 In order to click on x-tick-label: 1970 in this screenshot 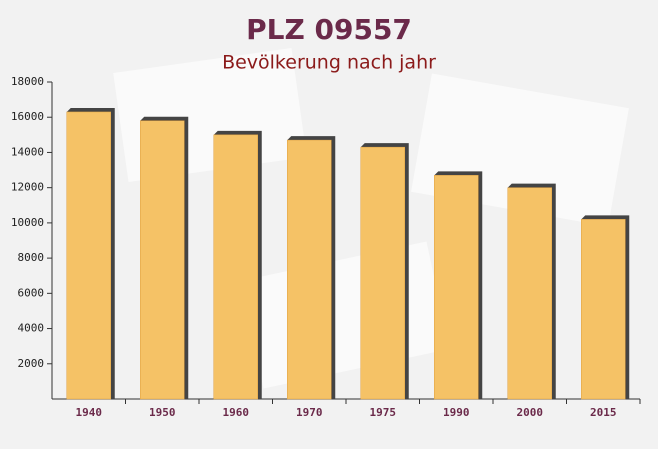, I will do `click(309, 412)`.